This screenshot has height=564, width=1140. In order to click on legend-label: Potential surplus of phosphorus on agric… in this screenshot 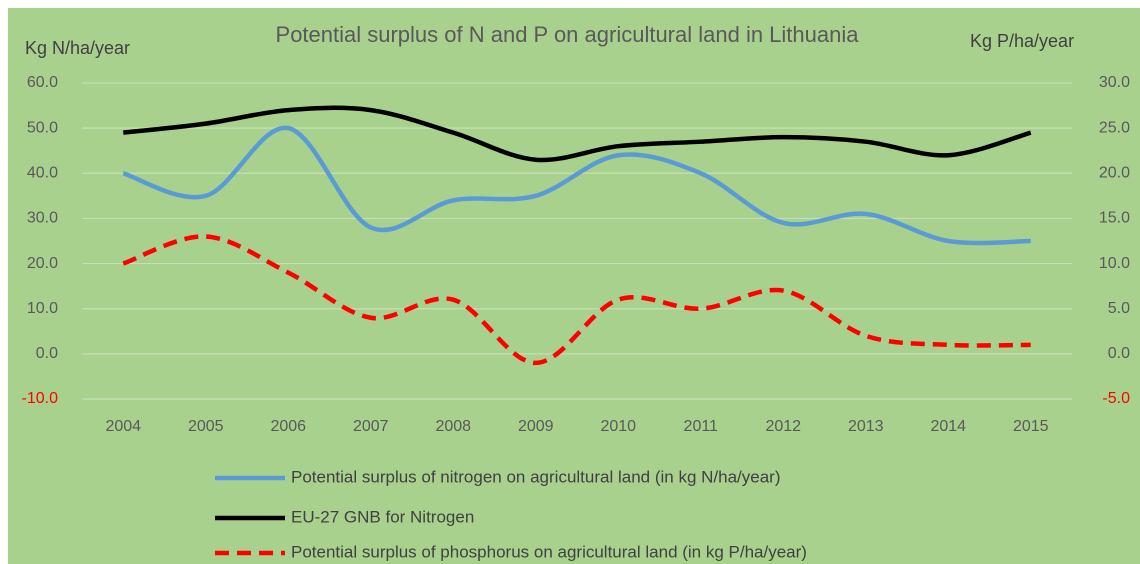, I will do `click(549, 551)`.